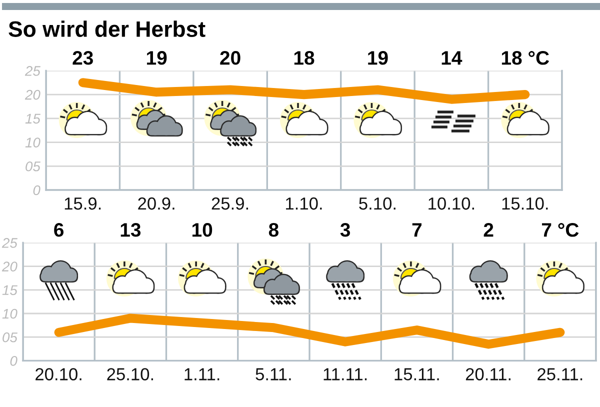 Image resolution: width=600 pixels, height=407 pixels. I want to click on x-tick-label: 11.11., so click(345, 374).